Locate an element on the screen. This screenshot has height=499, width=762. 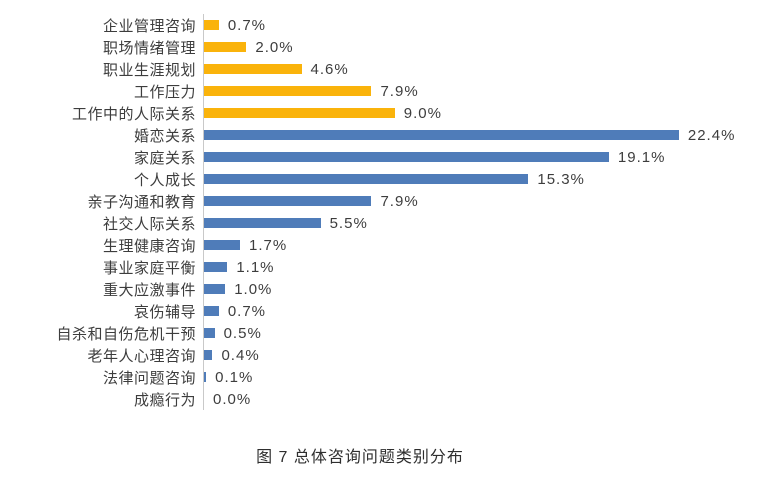
chart-row: 成瘾行为 0.0% is located at coordinates (381, 399).